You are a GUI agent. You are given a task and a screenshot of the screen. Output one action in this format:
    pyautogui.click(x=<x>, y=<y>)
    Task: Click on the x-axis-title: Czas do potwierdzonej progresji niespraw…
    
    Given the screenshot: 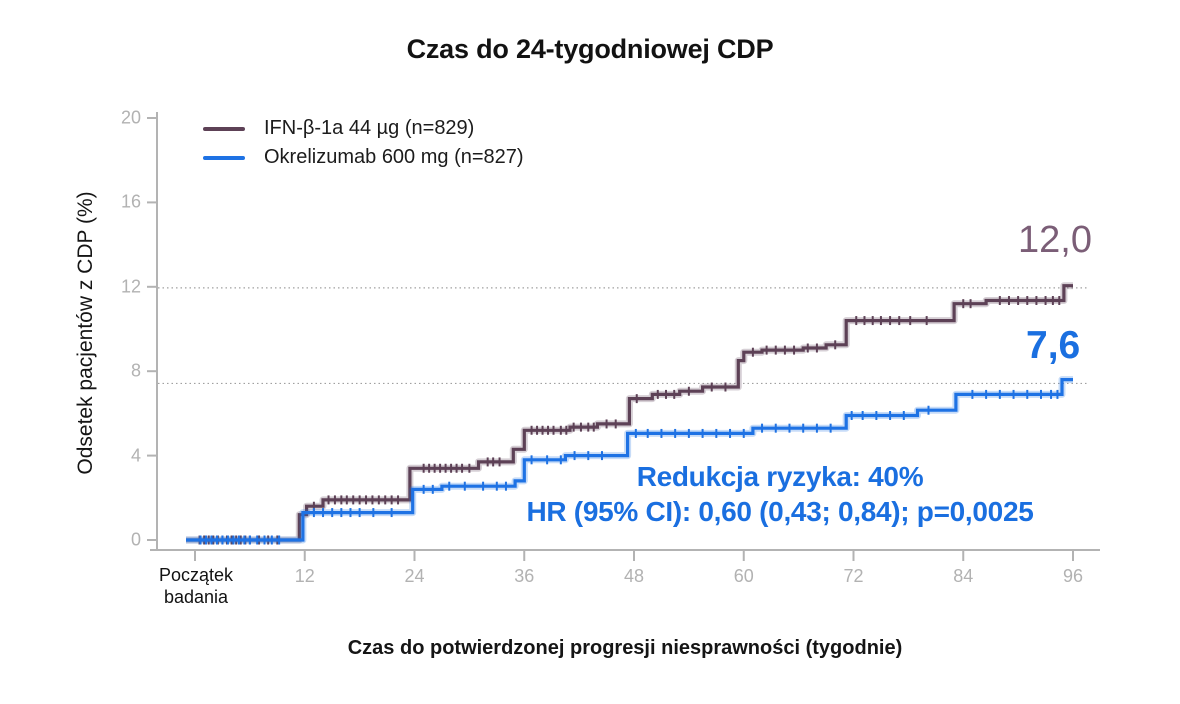 What is the action you would take?
    pyautogui.click(x=625, y=648)
    